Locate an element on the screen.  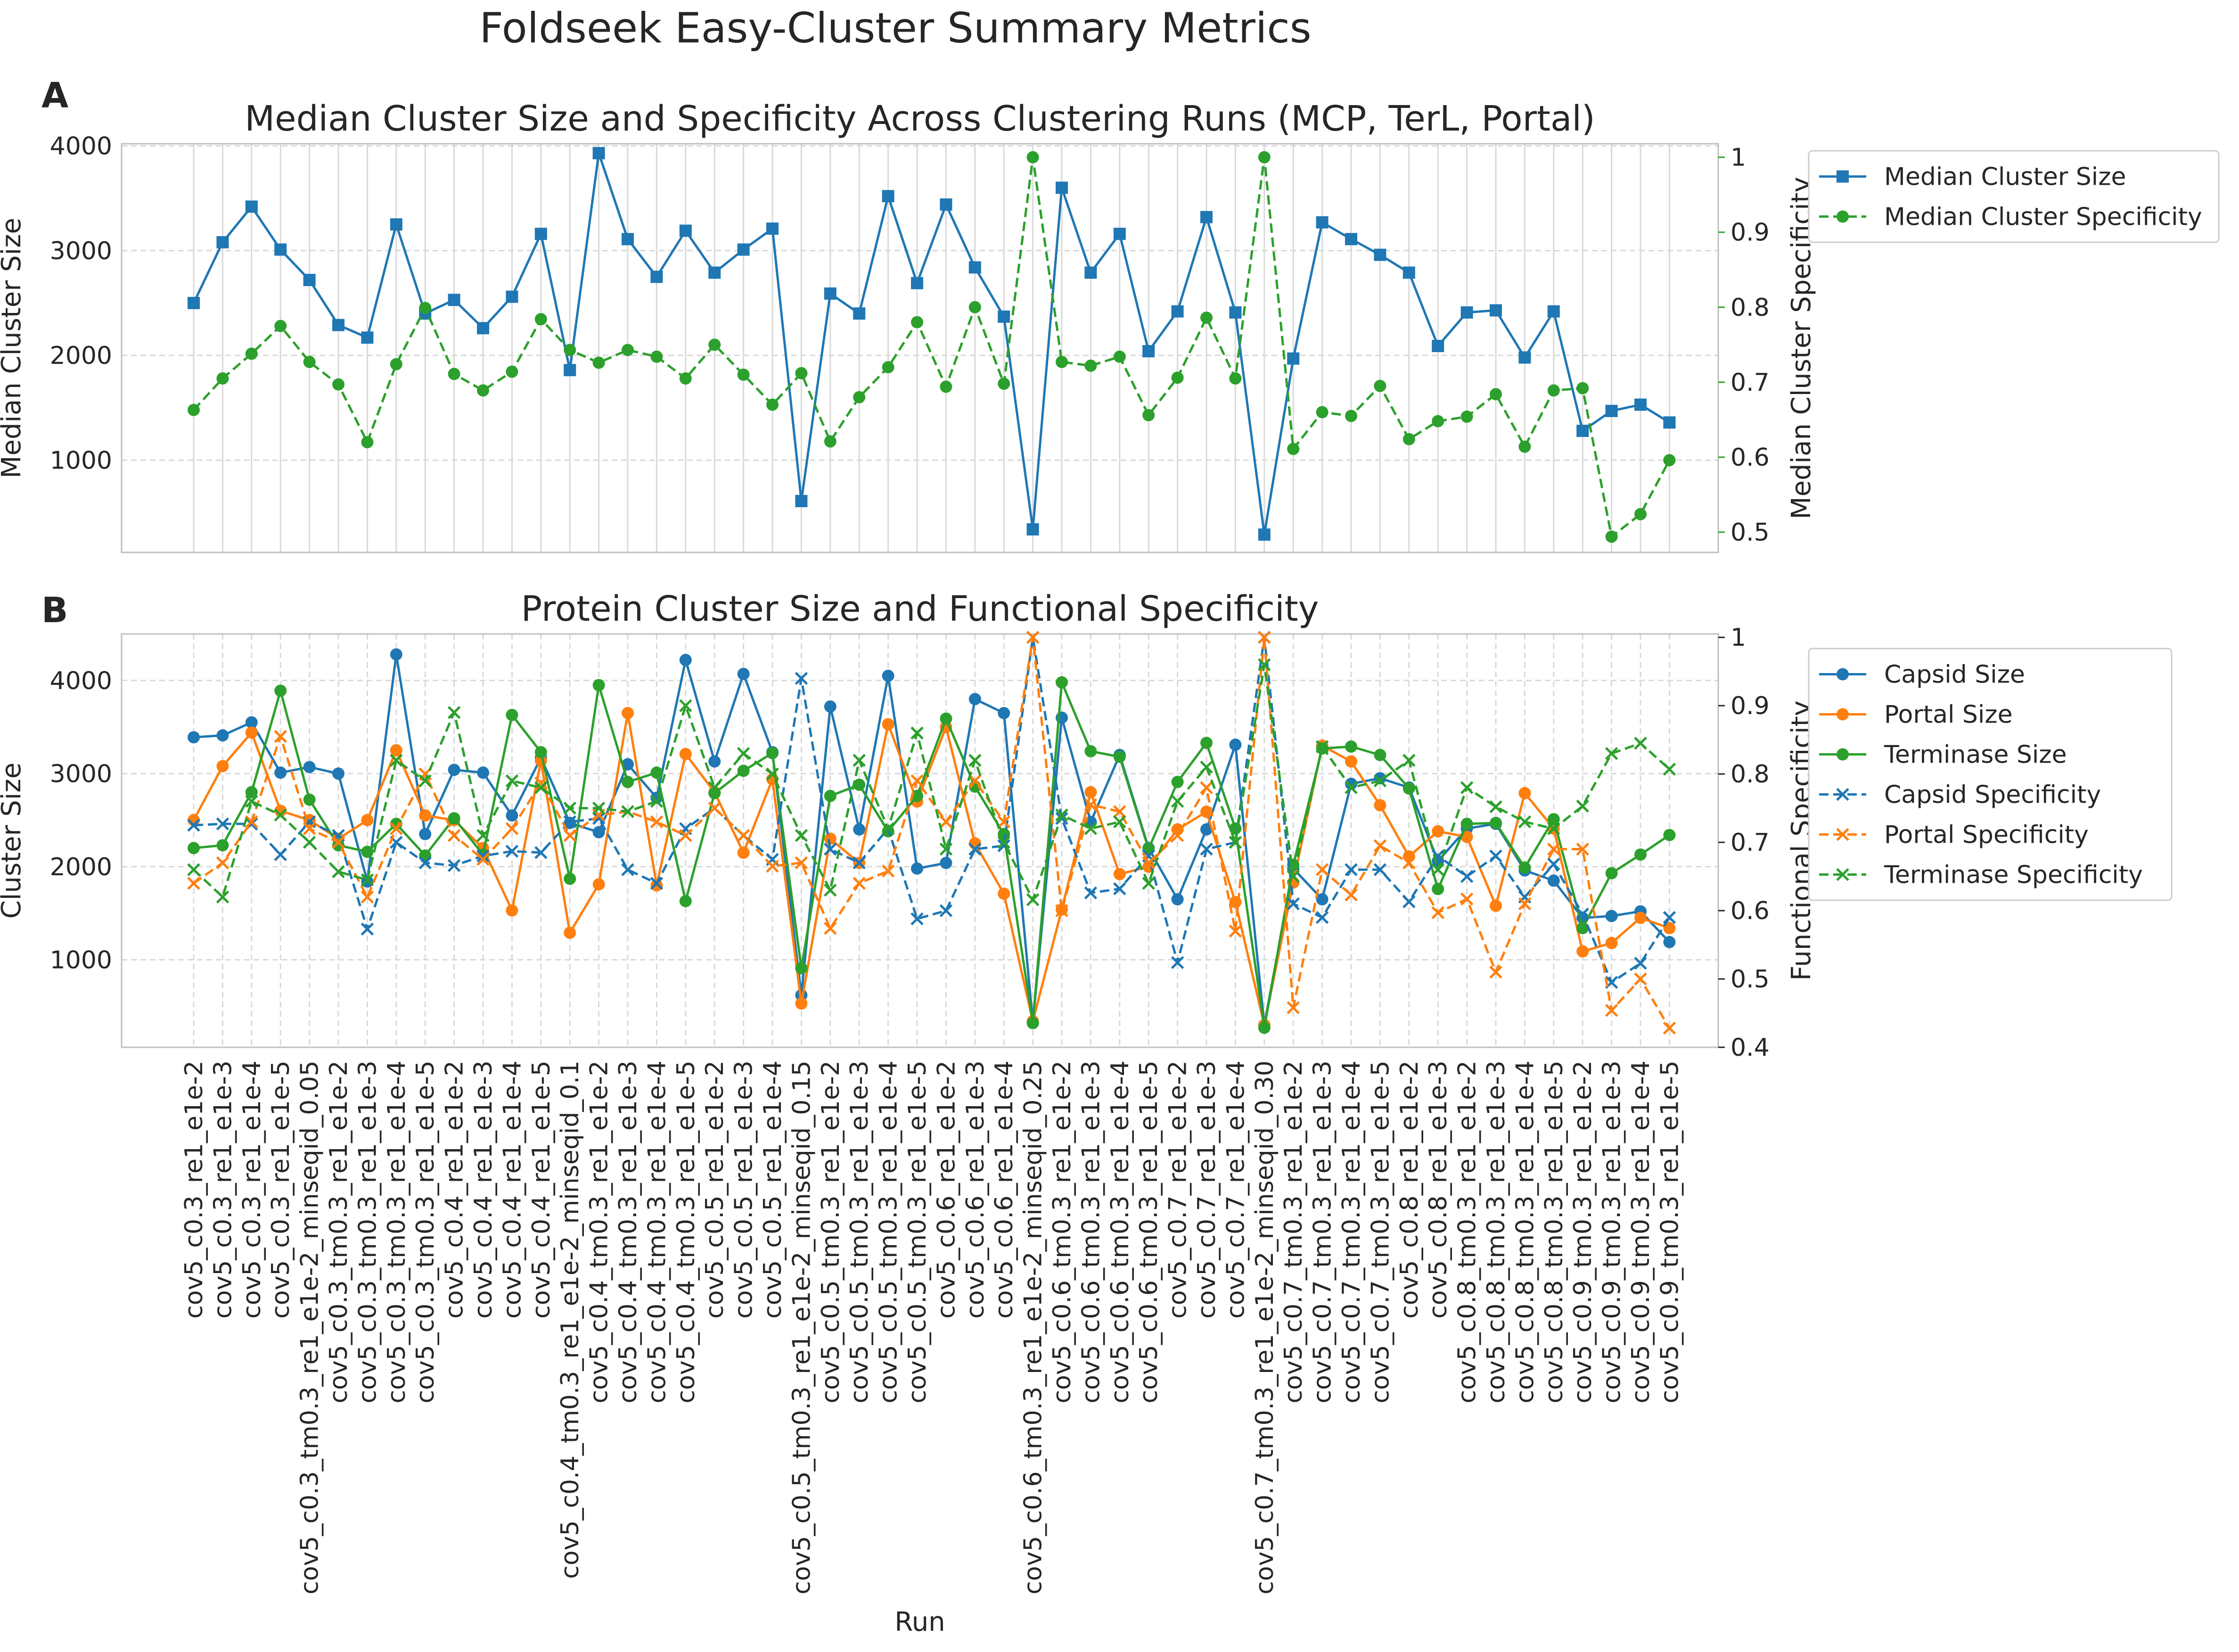
x-tick-label: cov5_c0.5_re1_e1e-4 is located at coordinates (773, 1190).